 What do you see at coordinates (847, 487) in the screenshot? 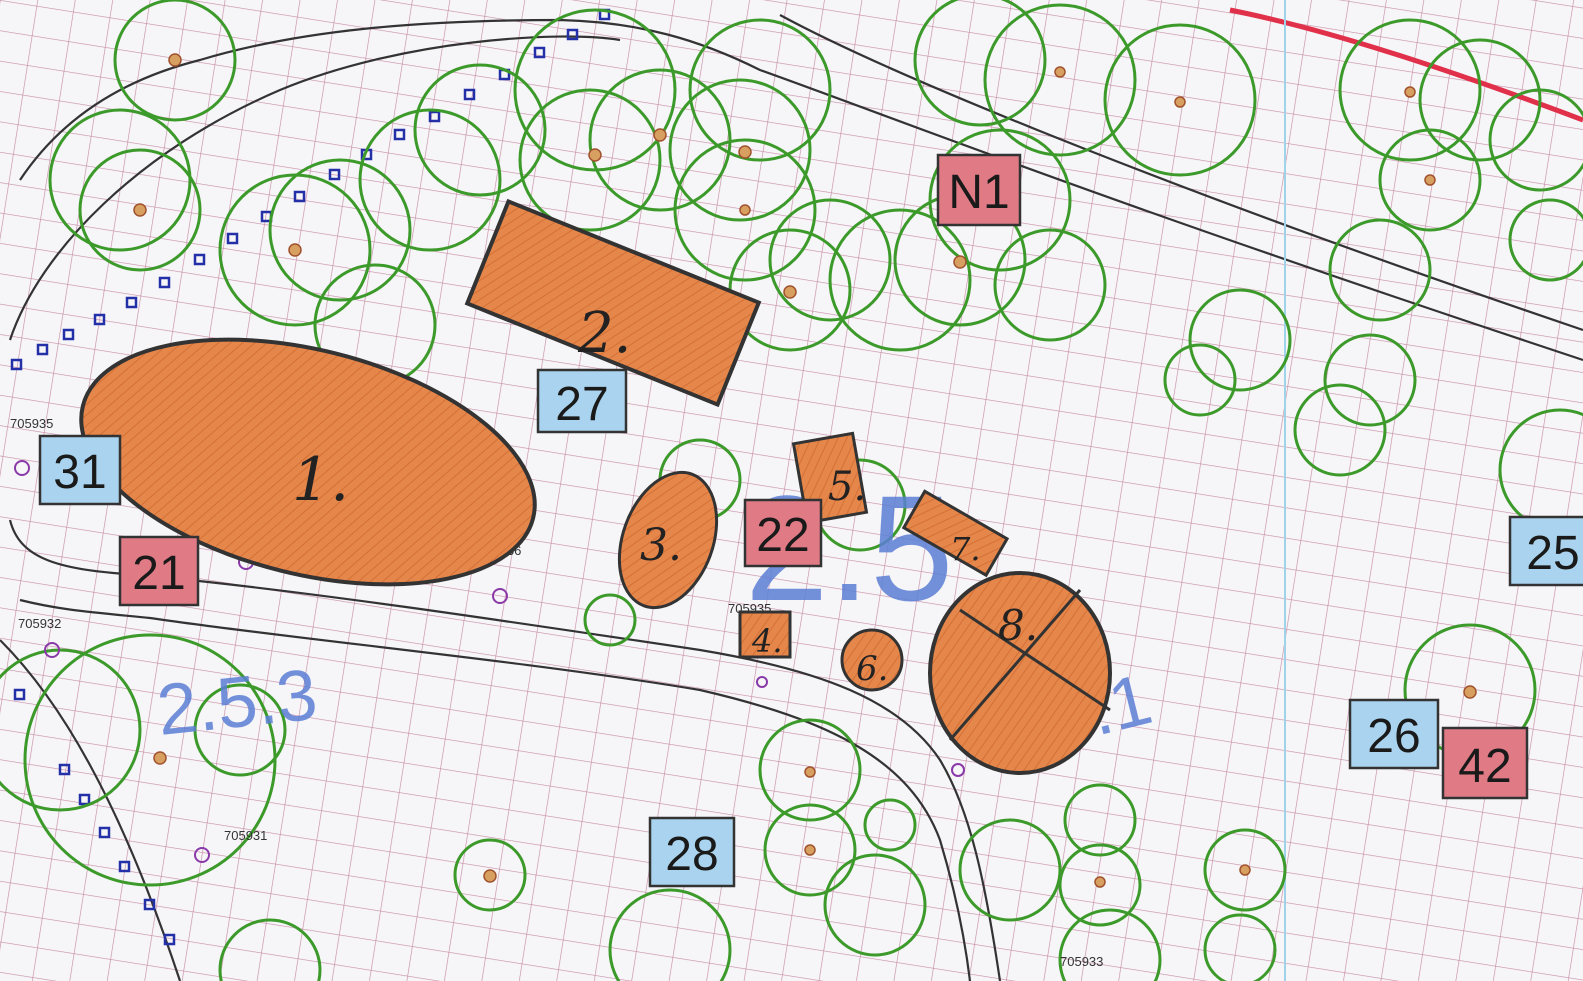
I see `plot-5-label: 5.` at bounding box center [847, 487].